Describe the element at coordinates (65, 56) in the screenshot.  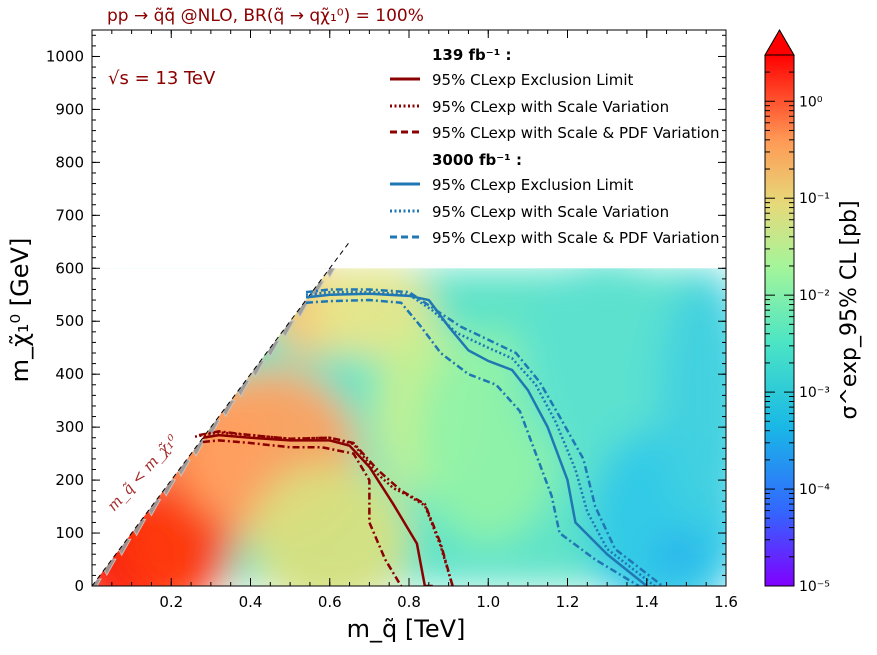
I see `y-tick-label: 1000` at that location.